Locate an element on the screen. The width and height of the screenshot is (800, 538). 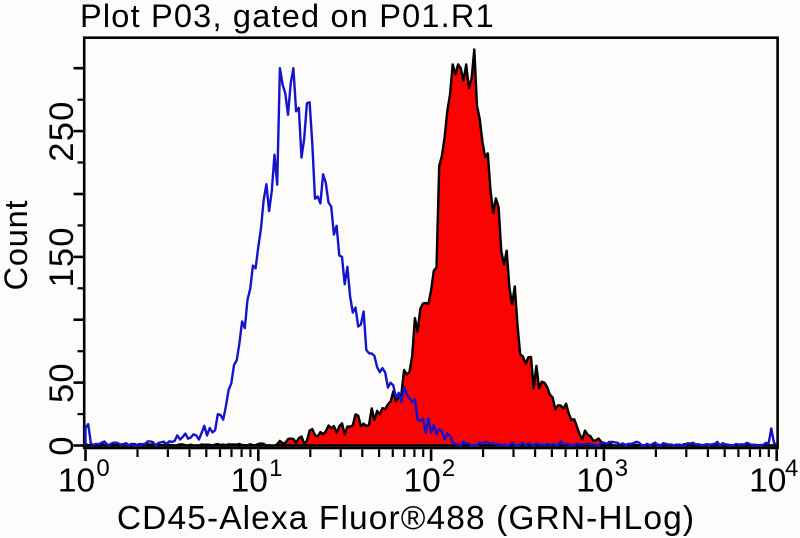
svg-text: 3 is located at coordinates (621, 468).